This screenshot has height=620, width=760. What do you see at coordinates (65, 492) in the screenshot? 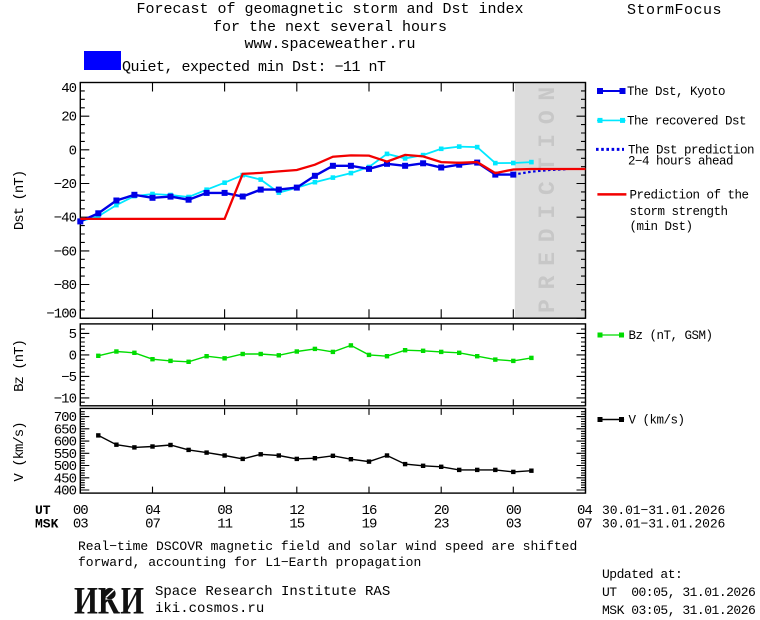
I see `svg-text: 400` at bounding box center [65, 492].